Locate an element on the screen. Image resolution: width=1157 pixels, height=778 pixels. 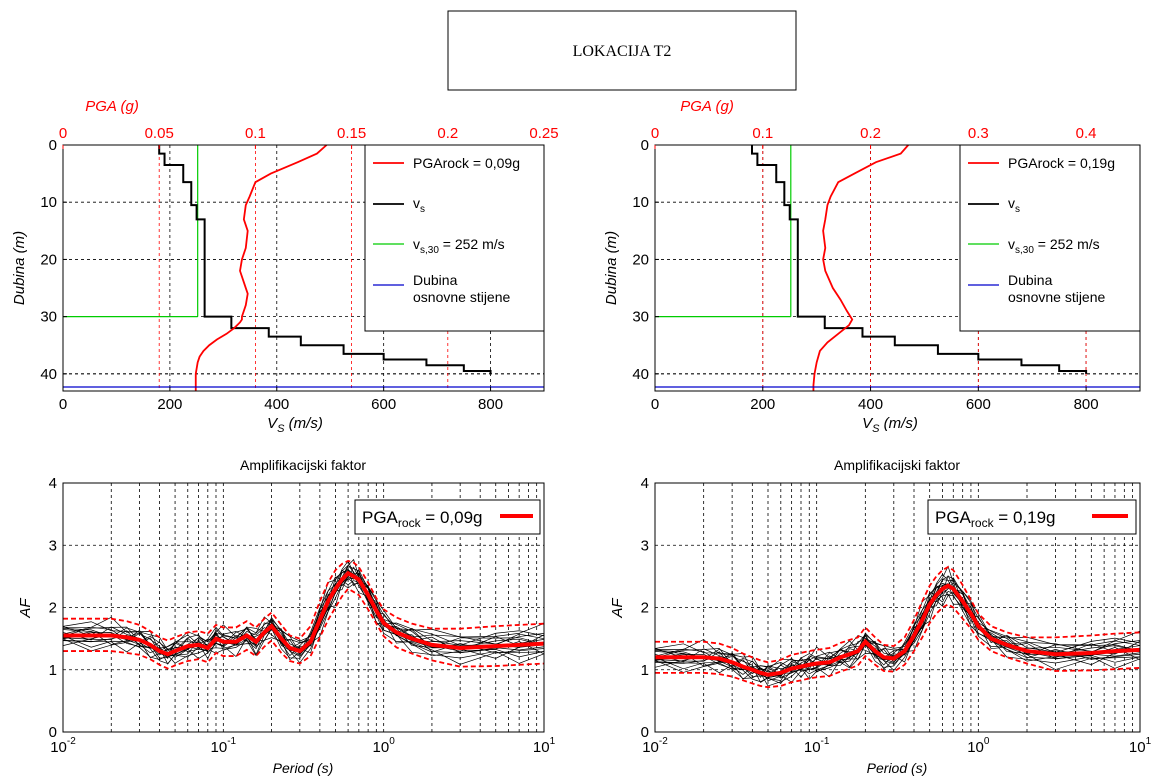
legend-box is located at coordinates (454, 238).